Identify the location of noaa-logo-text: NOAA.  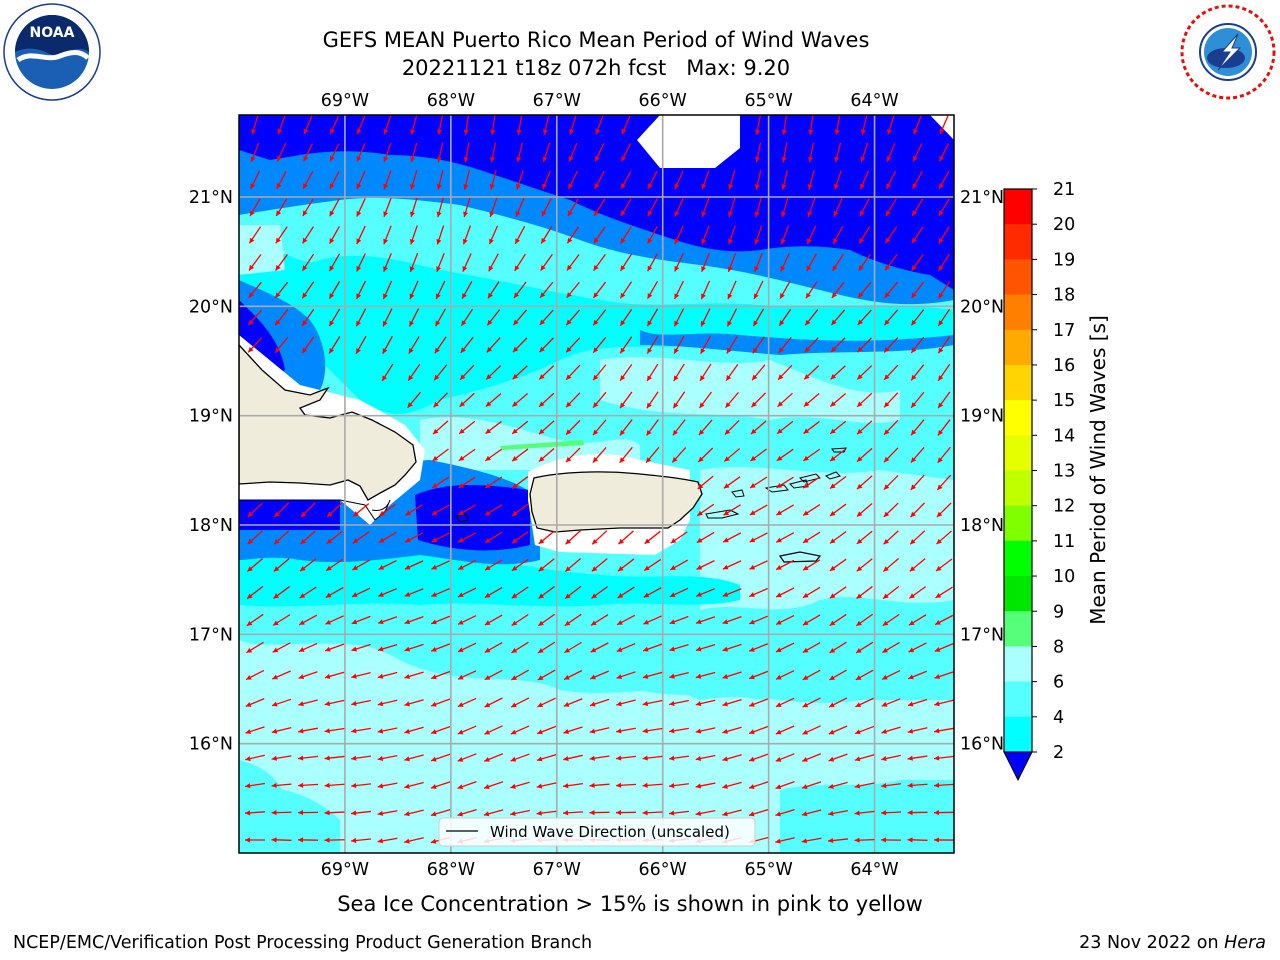
(52, 33).